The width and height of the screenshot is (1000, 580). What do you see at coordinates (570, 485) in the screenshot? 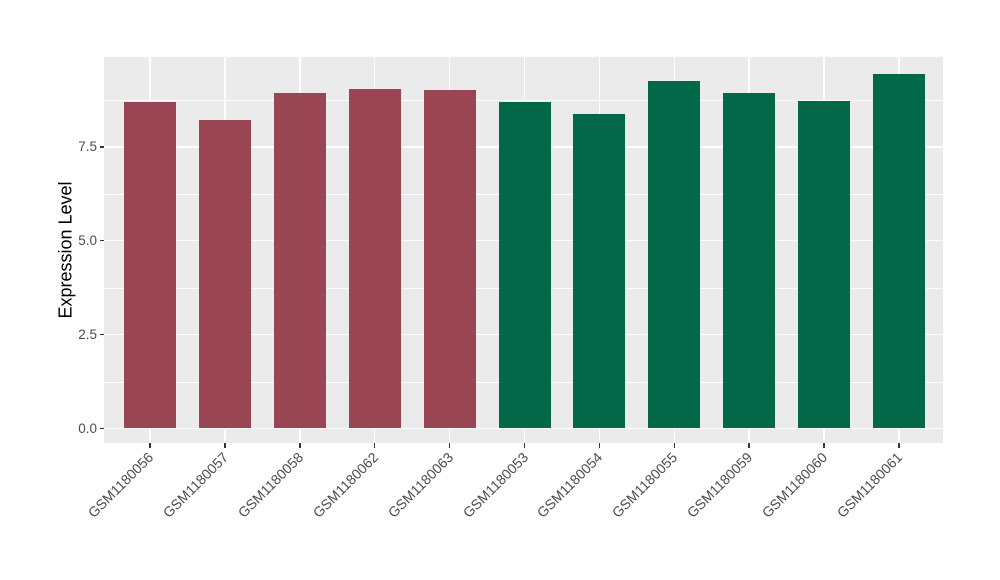
I see `x-tick-label: GSM1180054` at bounding box center [570, 485].